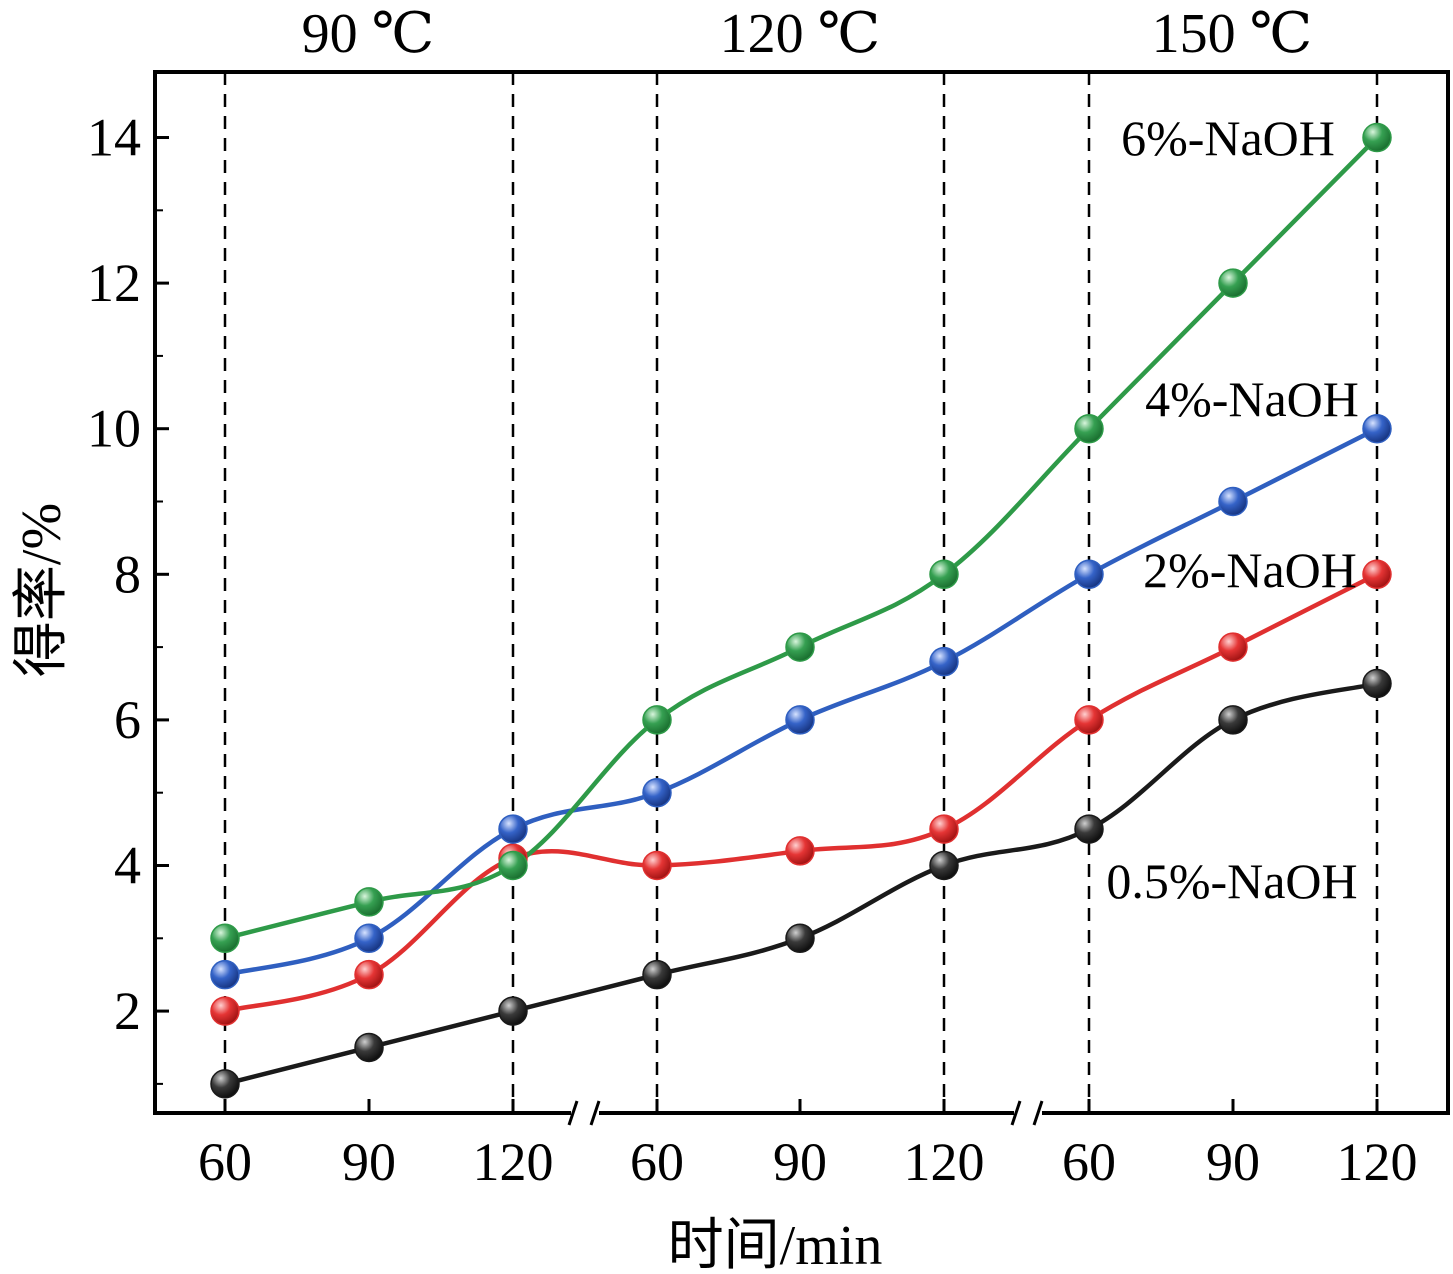 This screenshot has height=1274, width=1453. What do you see at coordinates (114, 283) in the screenshot?
I see `y-tick-label: 12` at bounding box center [114, 283].